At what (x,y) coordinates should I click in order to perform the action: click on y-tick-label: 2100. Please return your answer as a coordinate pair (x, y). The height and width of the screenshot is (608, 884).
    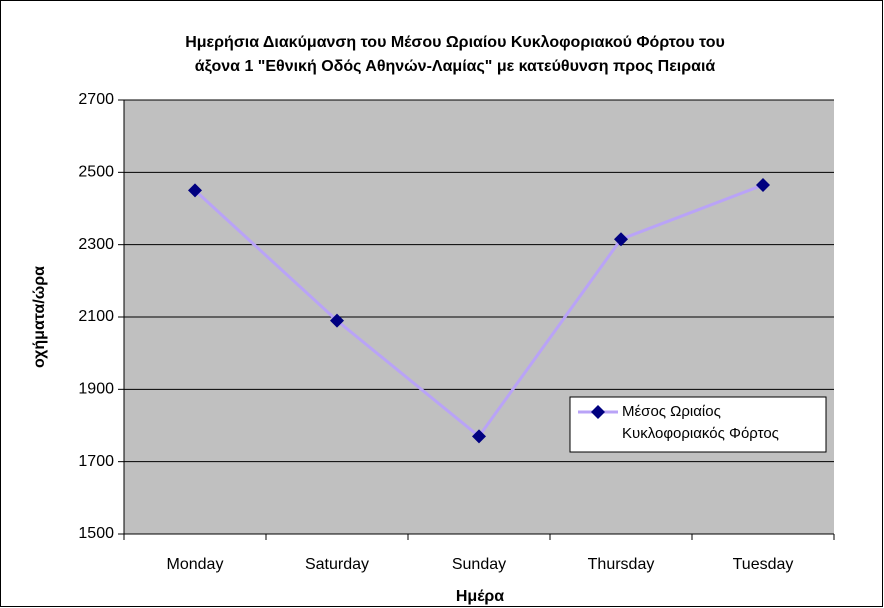
    Looking at the image, I should click on (96, 316).